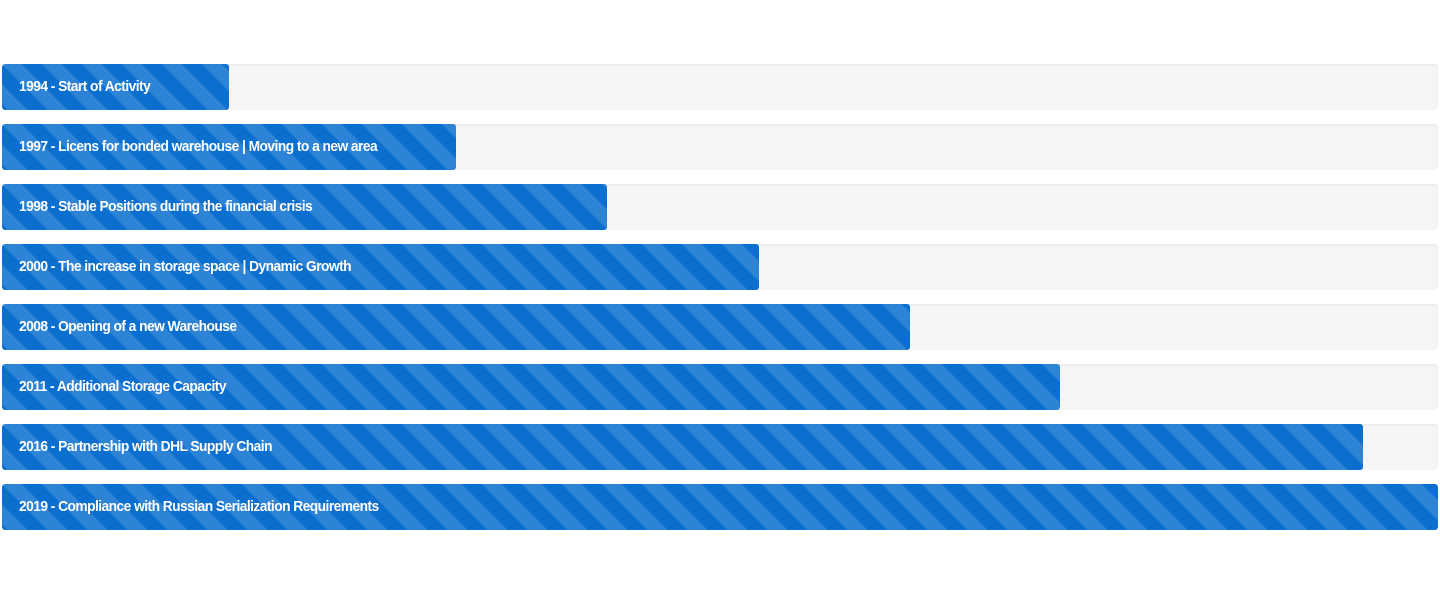  I want to click on milestone-label: 2016 - Partnership with DHL Supply Chain, so click(146, 446).